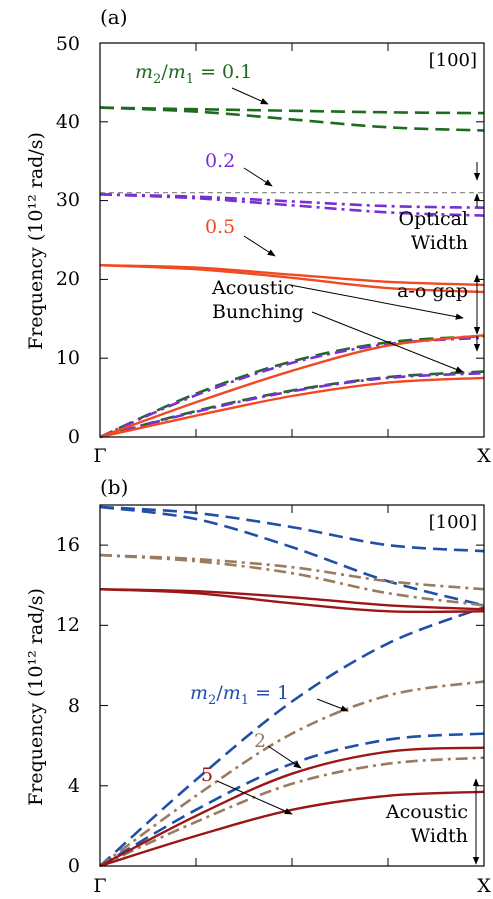 The width and height of the screenshot is (493, 899). Describe the element at coordinates (193, 74) in the screenshot. I see `ratio-label-01: m2/m1 = 0.1` at that location.